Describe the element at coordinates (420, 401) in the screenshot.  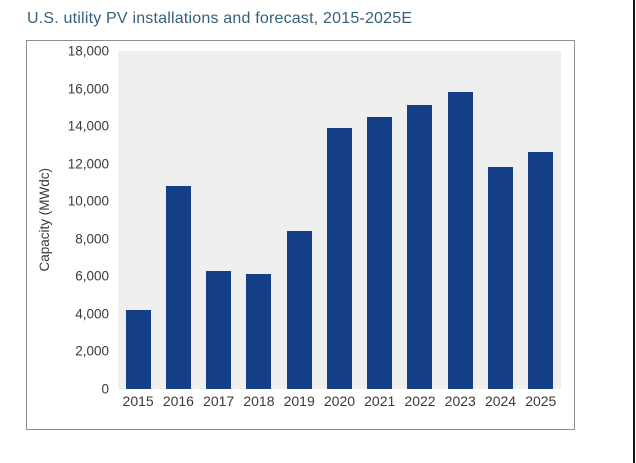
I see `x-tick-label: 2022` at that location.